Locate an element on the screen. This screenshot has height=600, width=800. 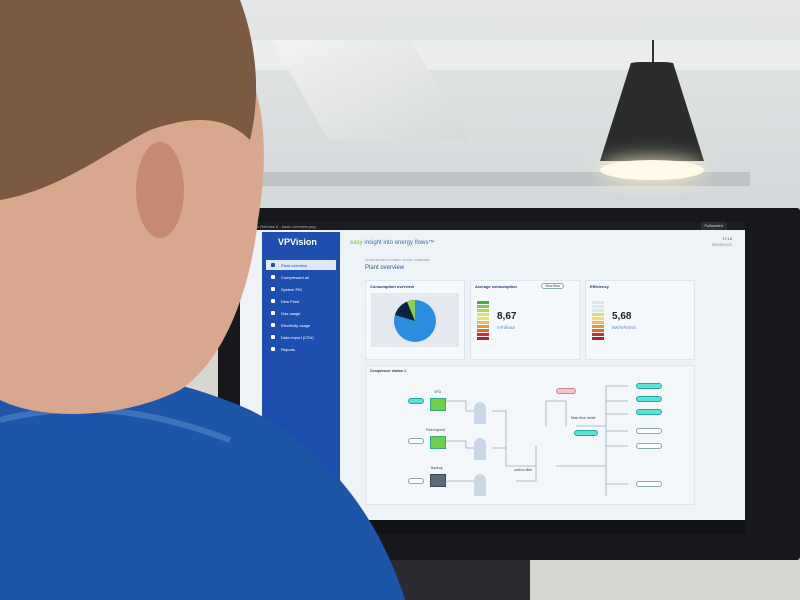
pie-chart is located at coordinates (415, 320).